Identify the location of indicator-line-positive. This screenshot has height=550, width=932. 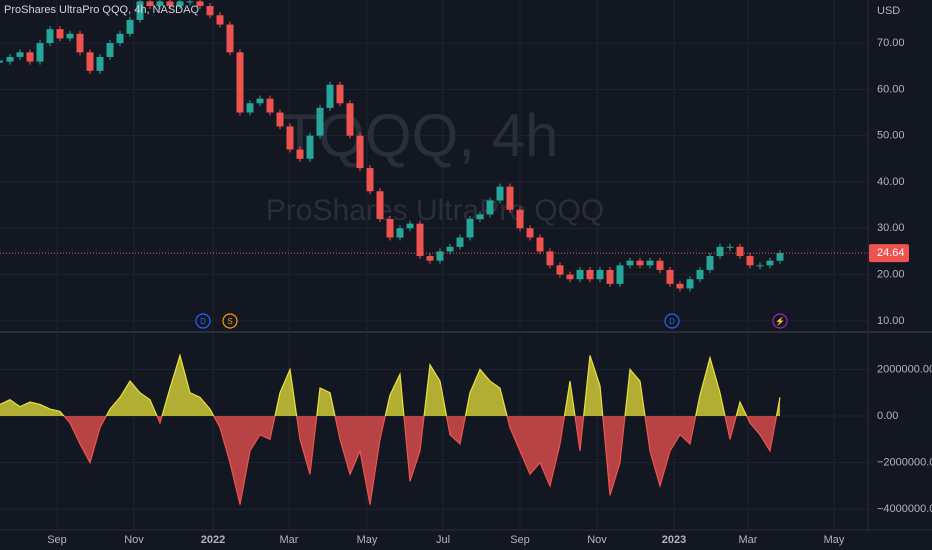
(390, 385).